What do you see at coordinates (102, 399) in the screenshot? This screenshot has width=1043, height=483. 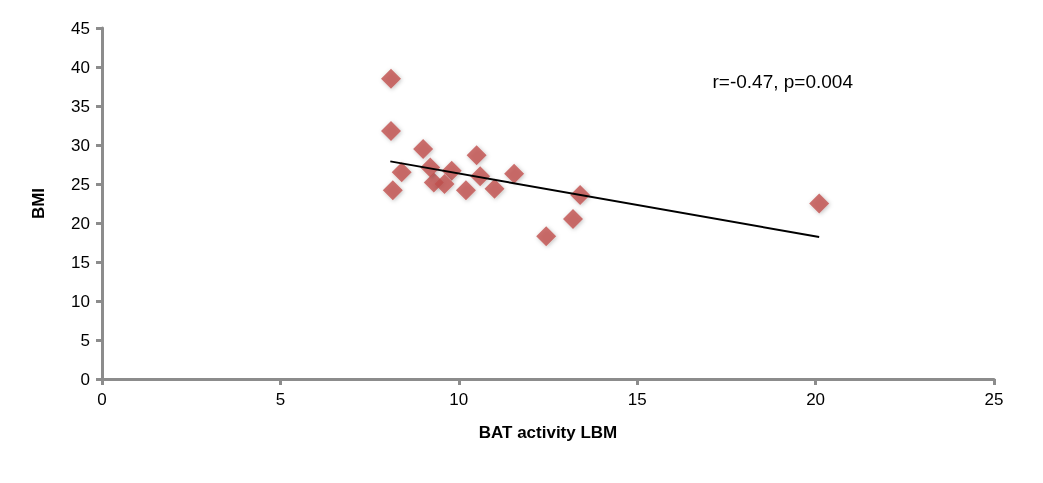 I see `x-tick-label: 0` at bounding box center [102, 399].